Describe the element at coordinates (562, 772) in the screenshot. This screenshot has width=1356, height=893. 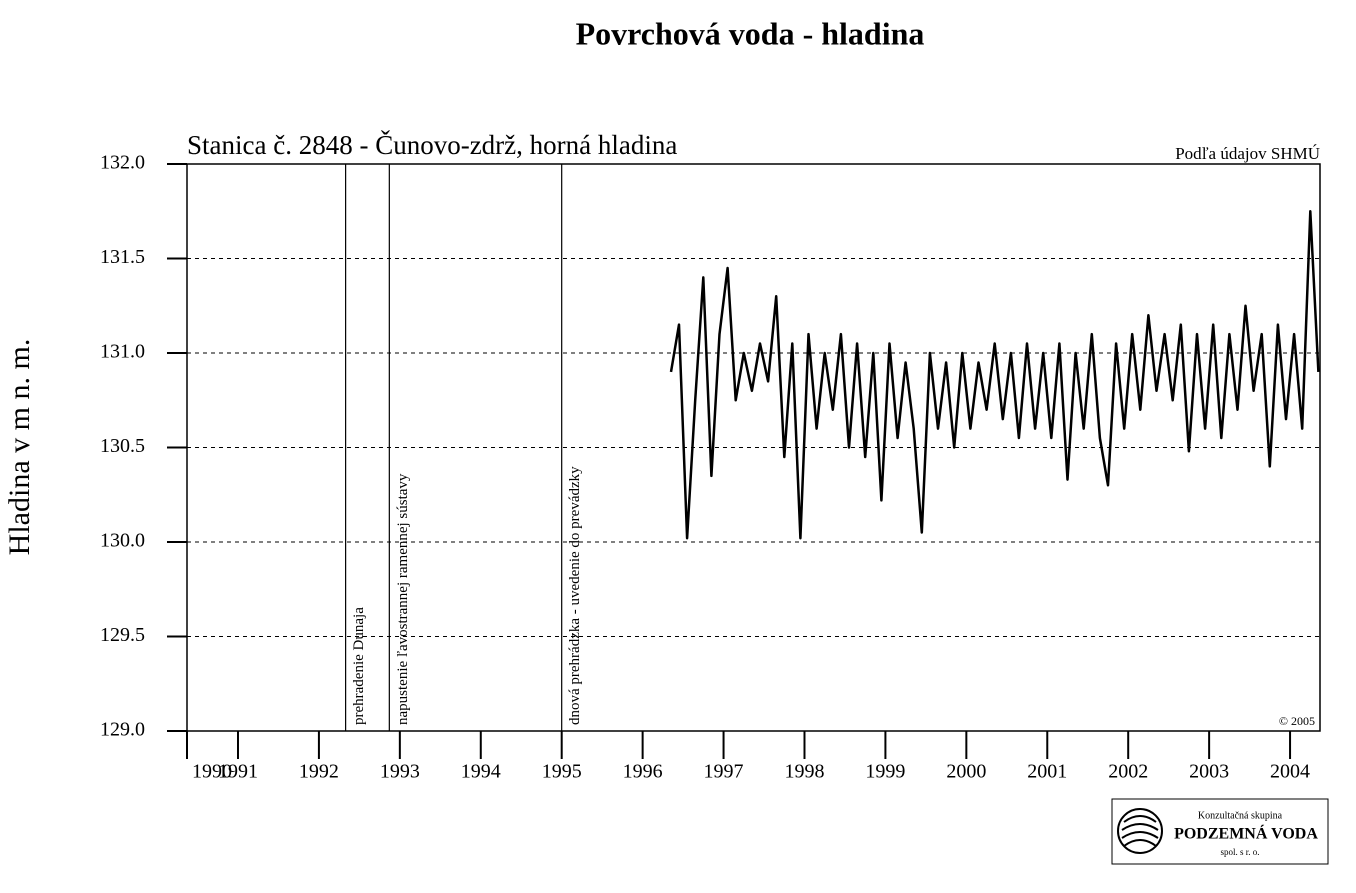
I see `x-tick-label: 1995` at that location.